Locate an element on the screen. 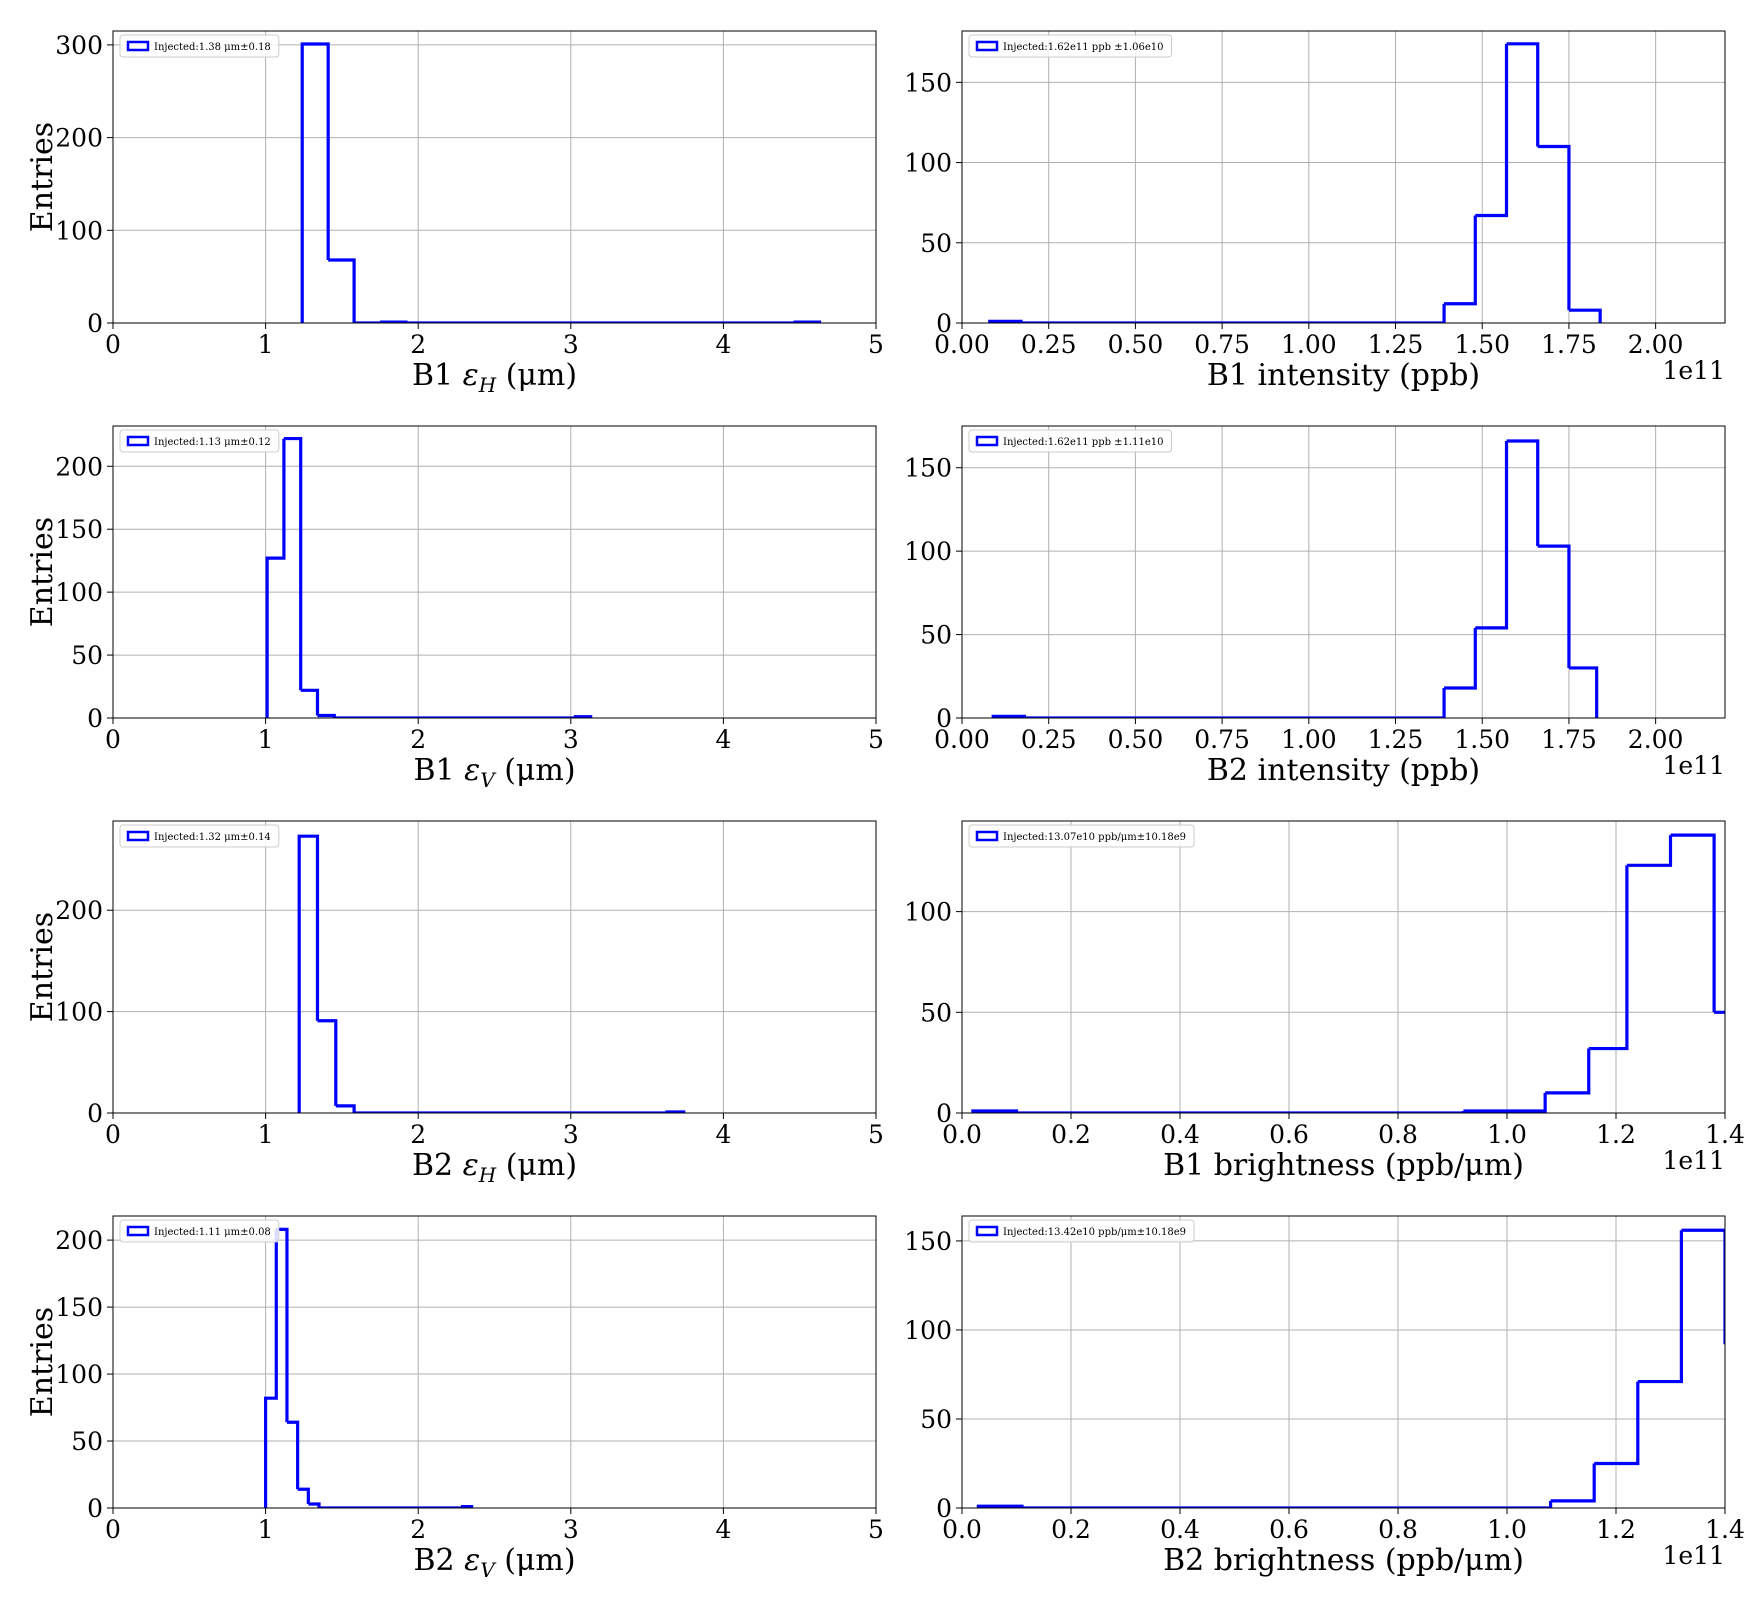  legend: Injected:1.62e11 ppb ±1.11e10 is located at coordinates (1070, 441).